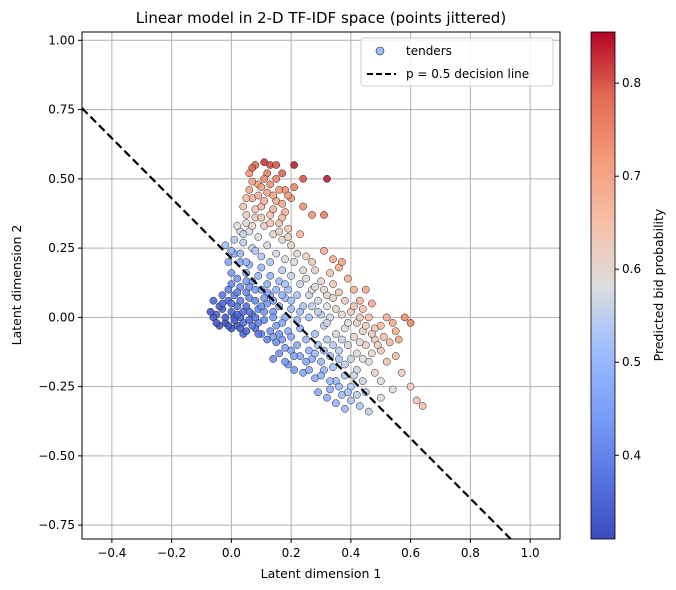 The width and height of the screenshot is (676, 590). I want to click on x-axis-label: Latent dimension 1, so click(321, 573).